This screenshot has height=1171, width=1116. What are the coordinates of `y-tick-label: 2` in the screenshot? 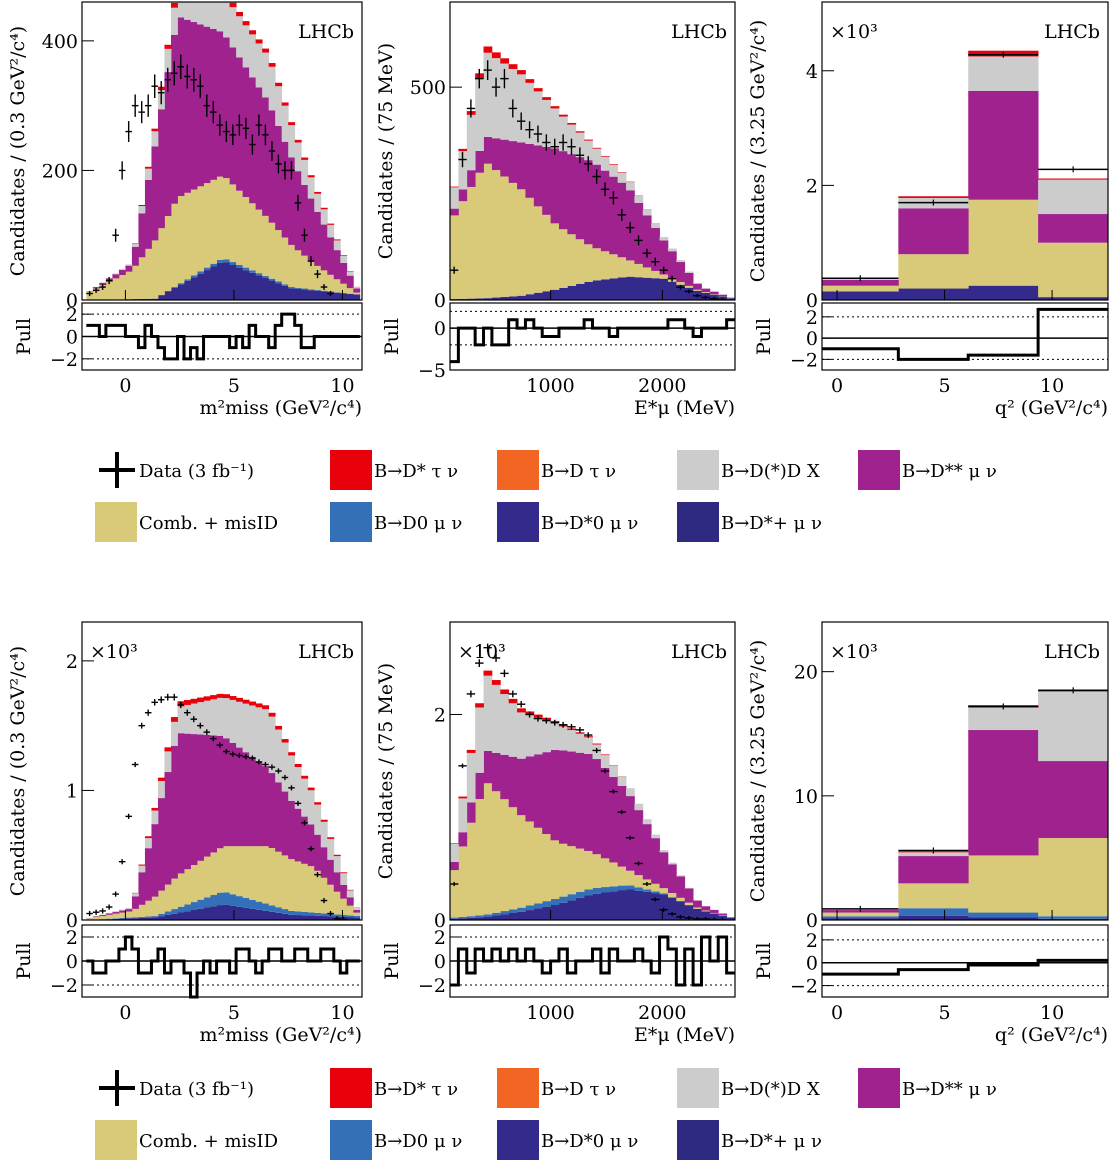 It's located at (440, 715).